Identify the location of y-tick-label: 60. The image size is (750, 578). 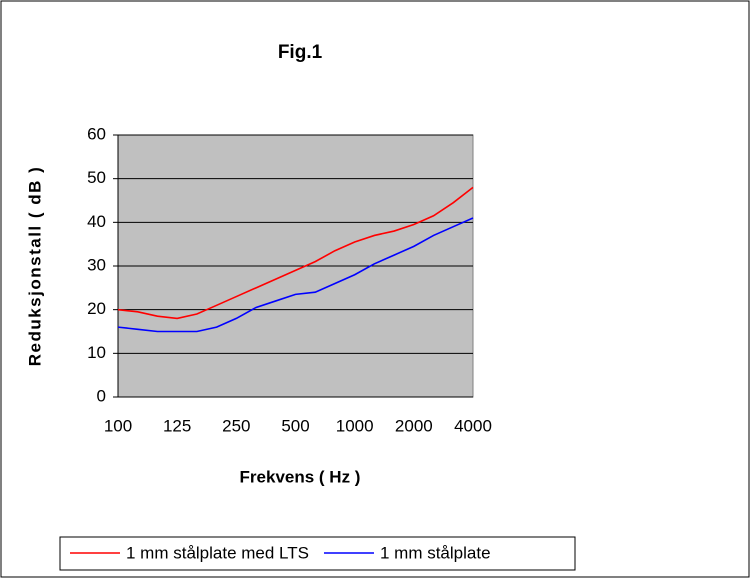
(96, 133).